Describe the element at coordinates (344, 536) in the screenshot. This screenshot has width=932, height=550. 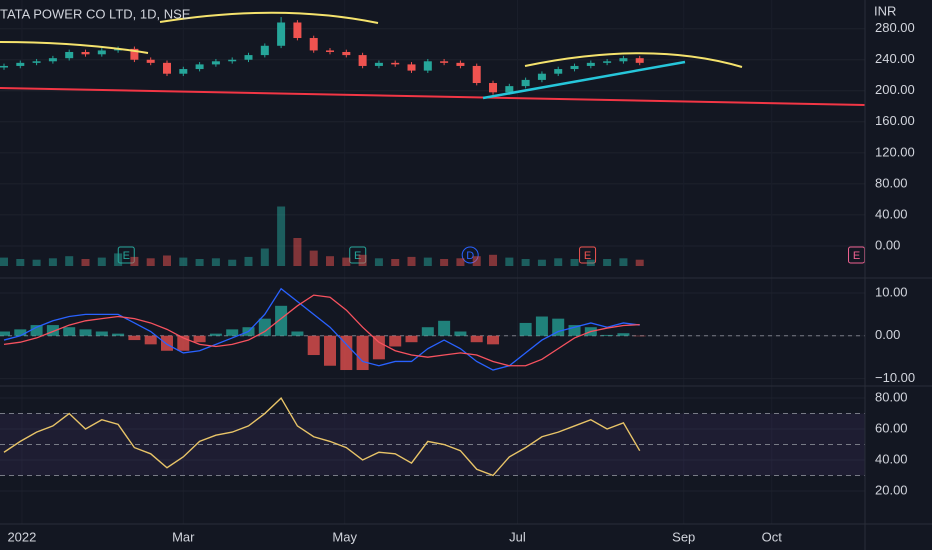
I see `x-tick-label: May` at that location.